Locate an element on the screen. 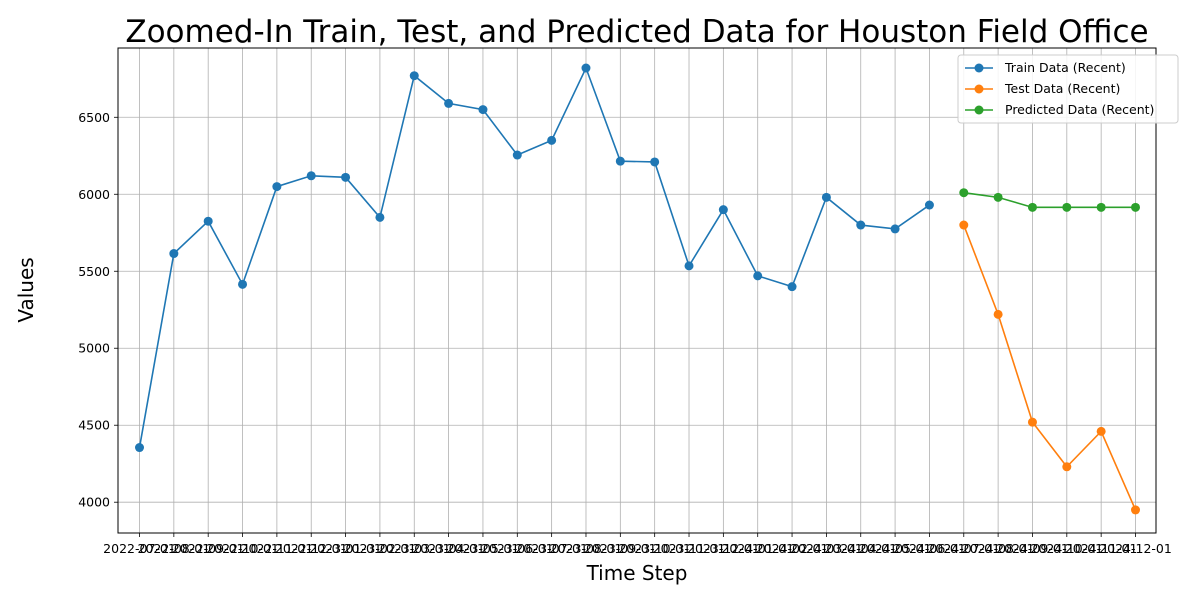 The width and height of the screenshot is (1200, 600). x-tick-label: 2022-12-01 is located at coordinates (311, 548).